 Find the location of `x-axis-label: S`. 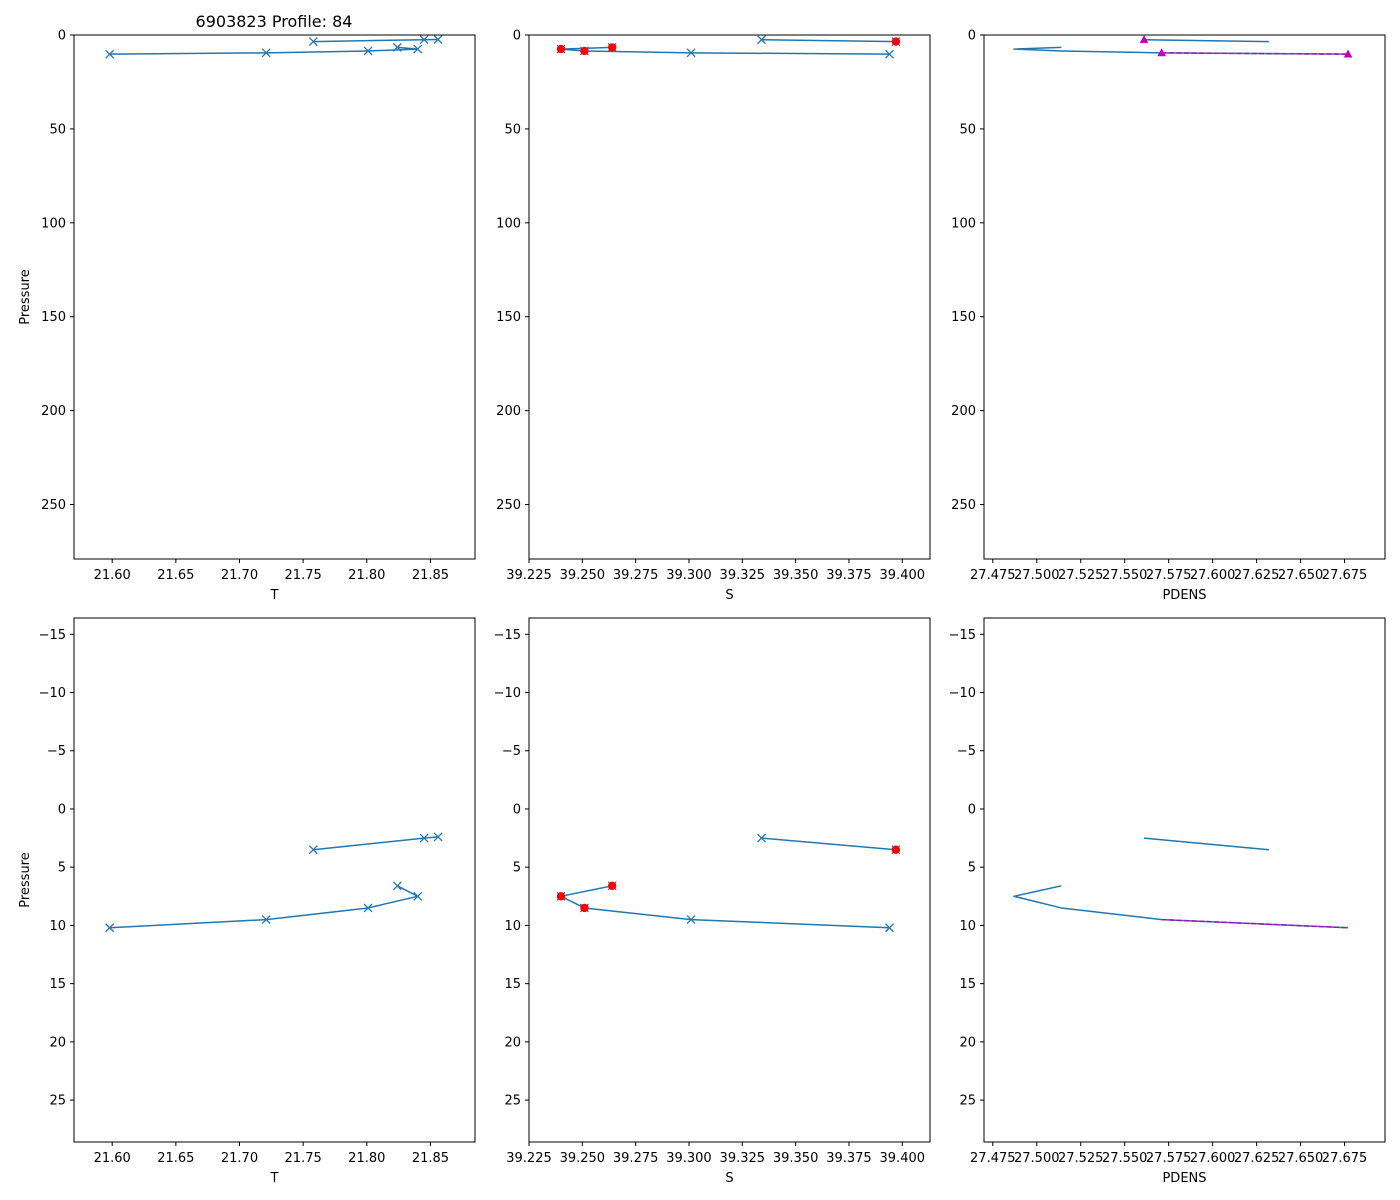

x-axis-label: S is located at coordinates (729, 595).